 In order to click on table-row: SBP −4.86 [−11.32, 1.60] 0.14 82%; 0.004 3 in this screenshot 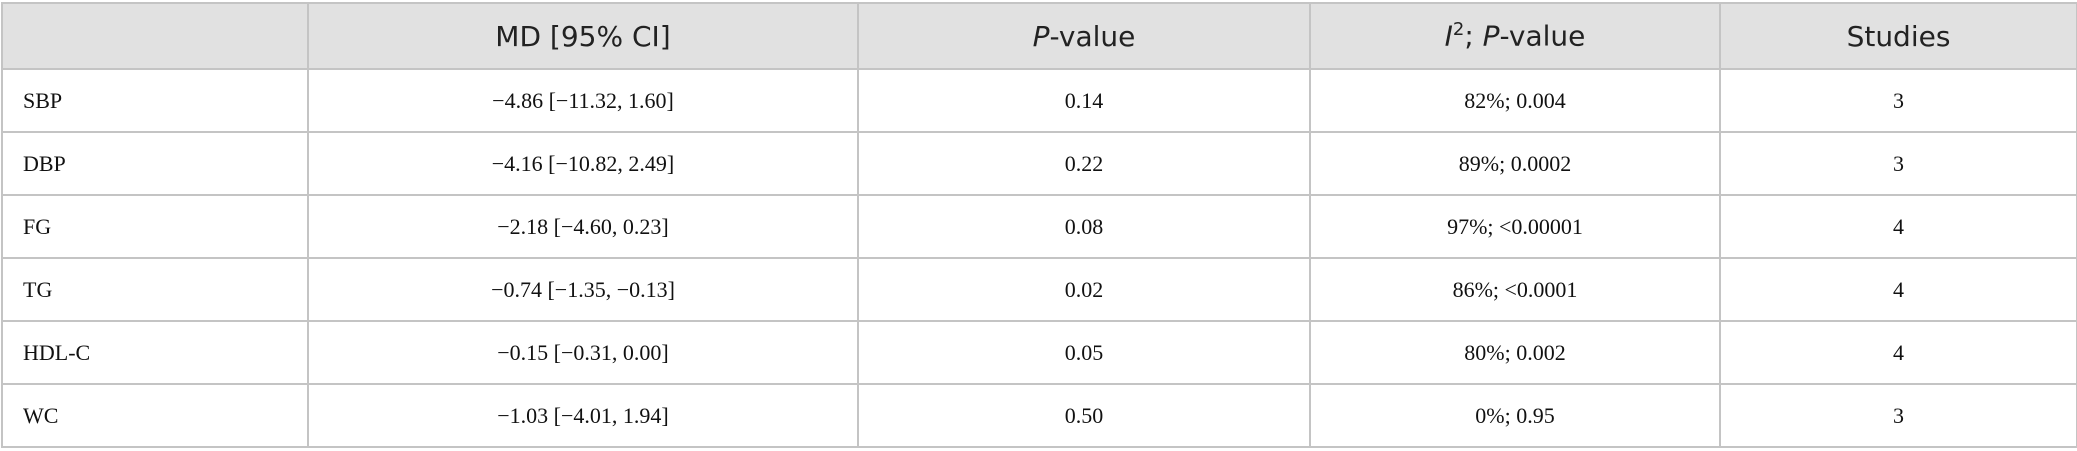, I will do `click(1039, 100)`.